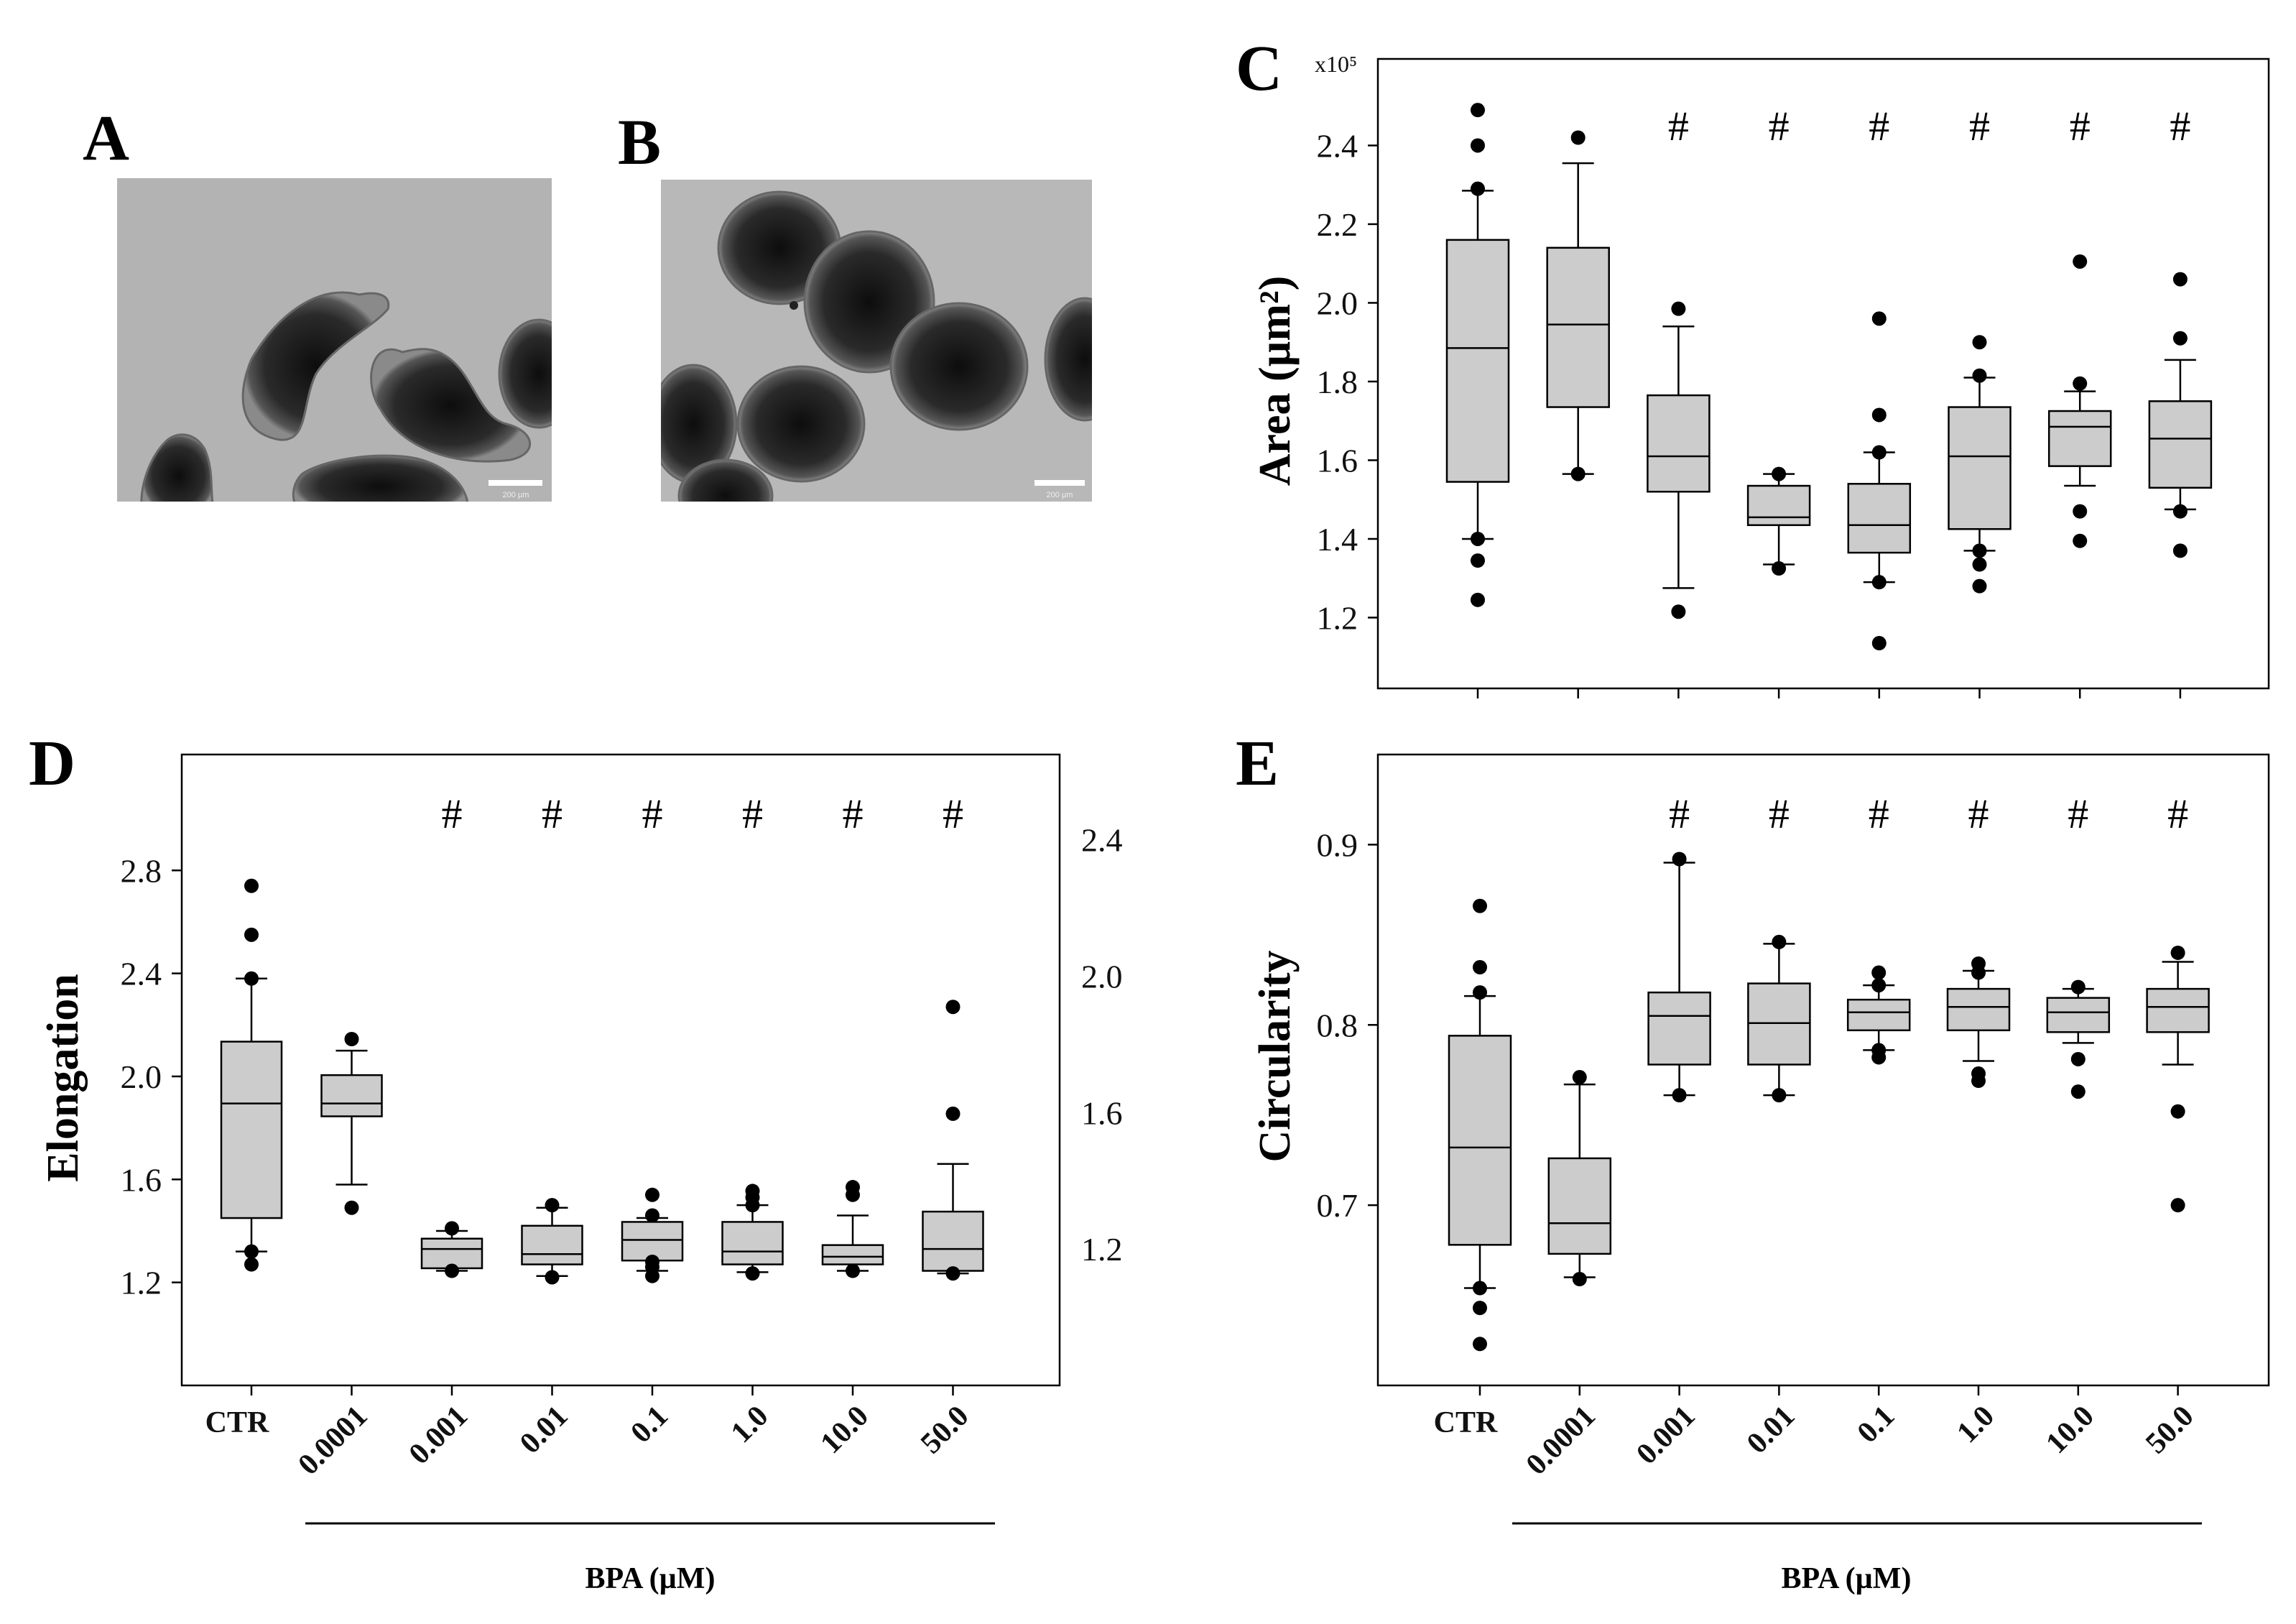 The image size is (2296, 1624). Describe the element at coordinates (1975, 1425) in the screenshot. I see `x-category-label: 1.0` at that location.